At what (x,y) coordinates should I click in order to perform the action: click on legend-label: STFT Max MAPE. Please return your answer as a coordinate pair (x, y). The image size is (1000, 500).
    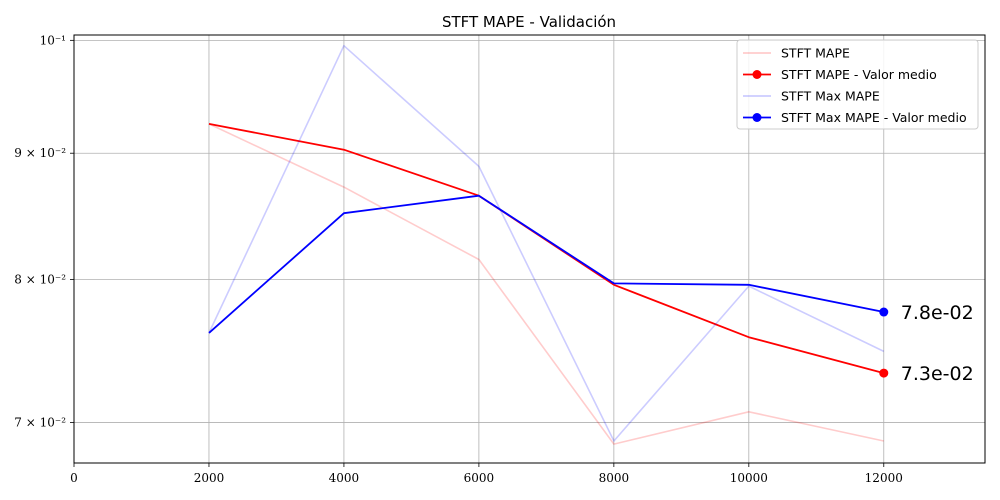
    Looking at the image, I should click on (830, 96).